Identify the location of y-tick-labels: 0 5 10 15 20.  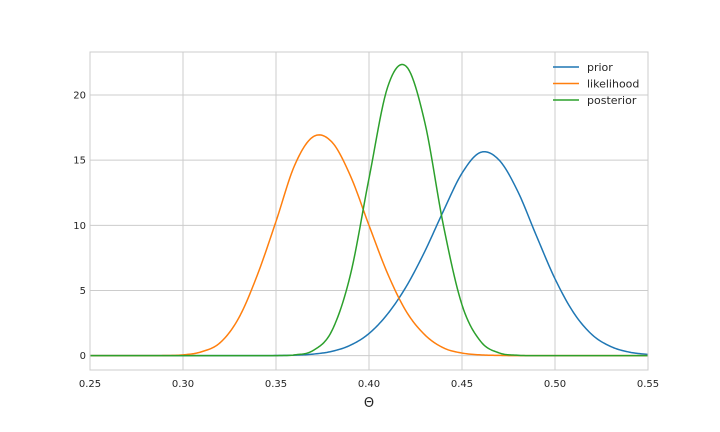
(79, 227).